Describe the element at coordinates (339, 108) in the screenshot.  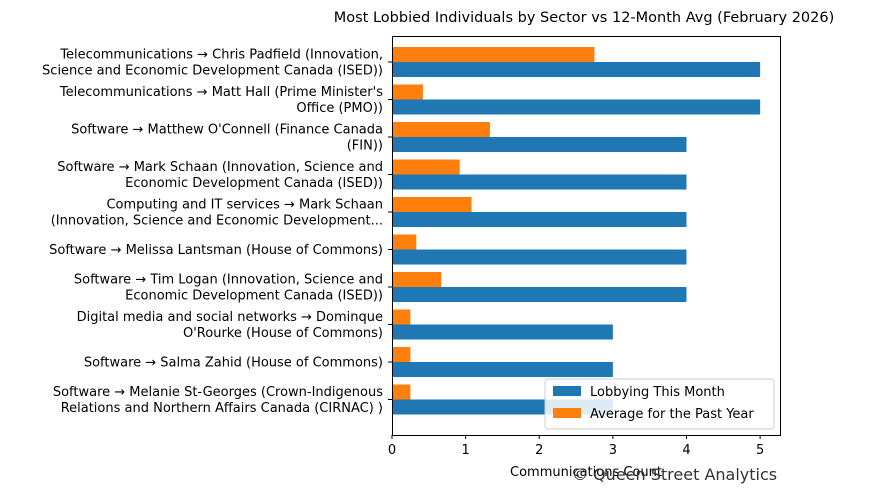
I see `y-tick-label-1-1: Office (PMO))` at that location.